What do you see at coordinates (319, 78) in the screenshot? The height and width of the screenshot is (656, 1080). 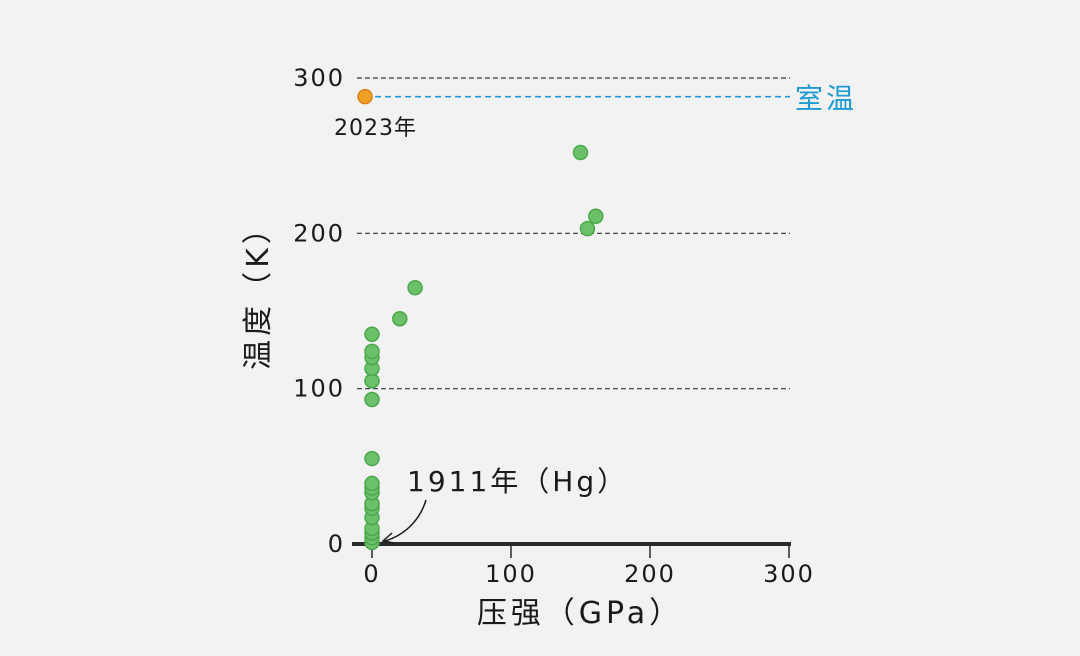 I see `y-tick-label: 300` at bounding box center [319, 78].